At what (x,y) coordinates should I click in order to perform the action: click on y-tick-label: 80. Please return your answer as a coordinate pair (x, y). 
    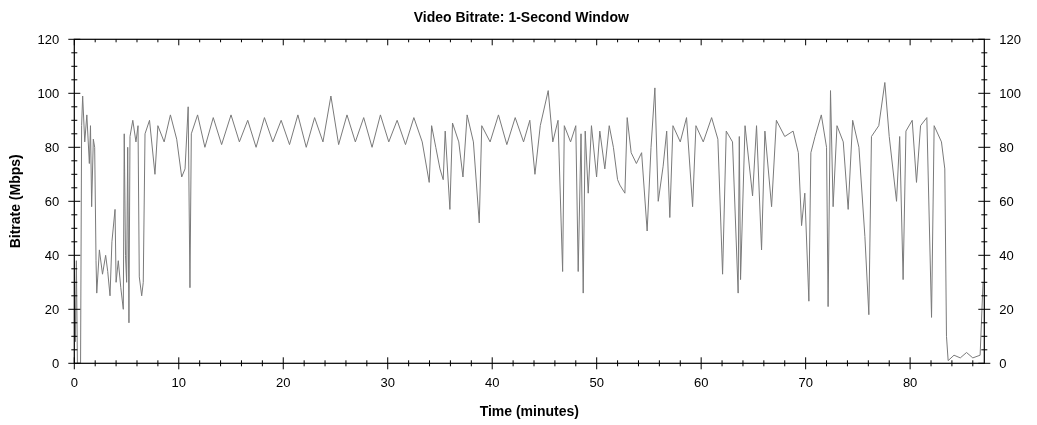
    Looking at the image, I should click on (52, 147).